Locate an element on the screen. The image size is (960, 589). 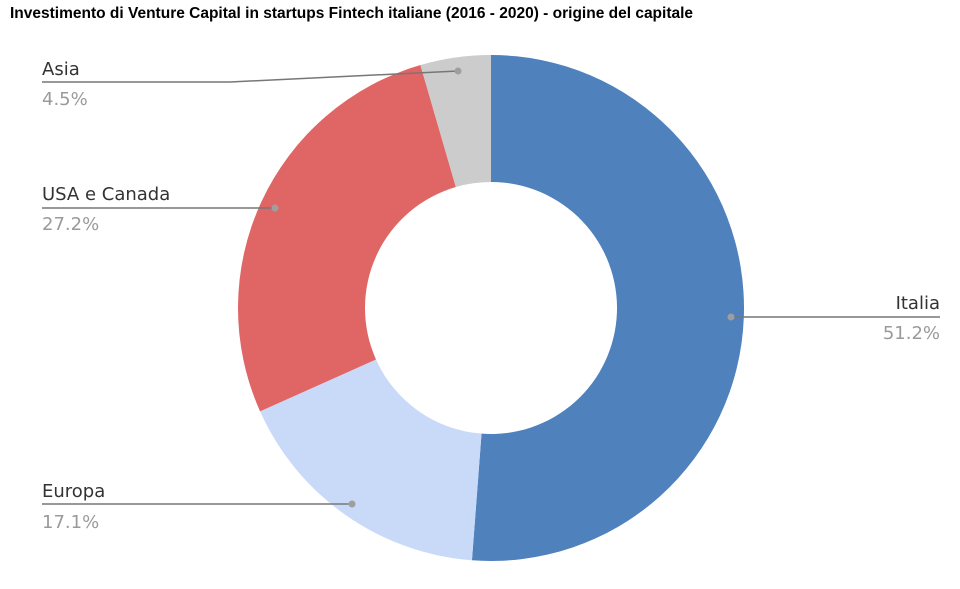
slice-percent-label: 4.5% is located at coordinates (65, 99).